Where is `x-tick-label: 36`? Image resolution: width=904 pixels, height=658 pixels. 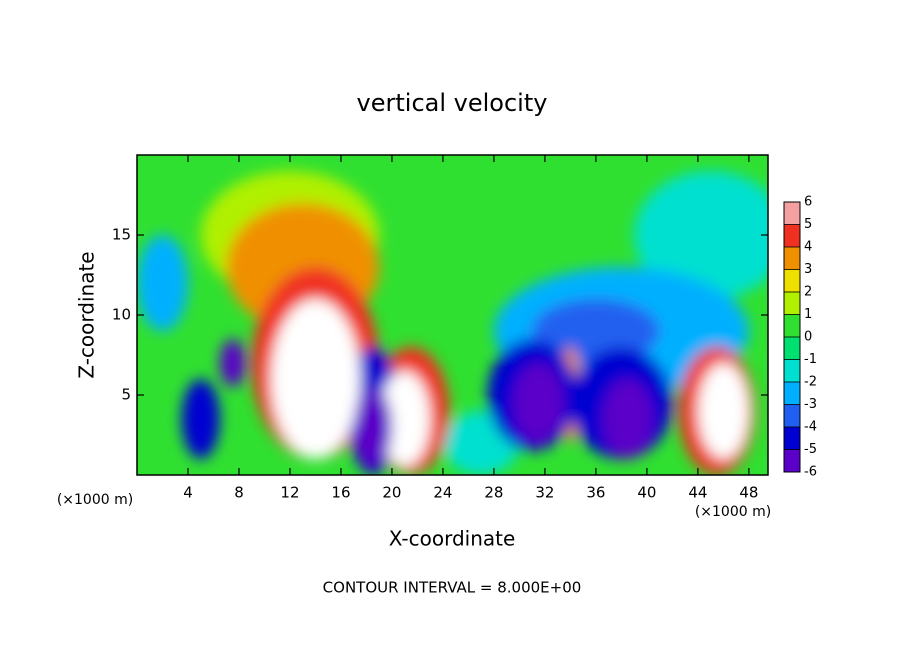
x-tick-label: 36 is located at coordinates (595, 493).